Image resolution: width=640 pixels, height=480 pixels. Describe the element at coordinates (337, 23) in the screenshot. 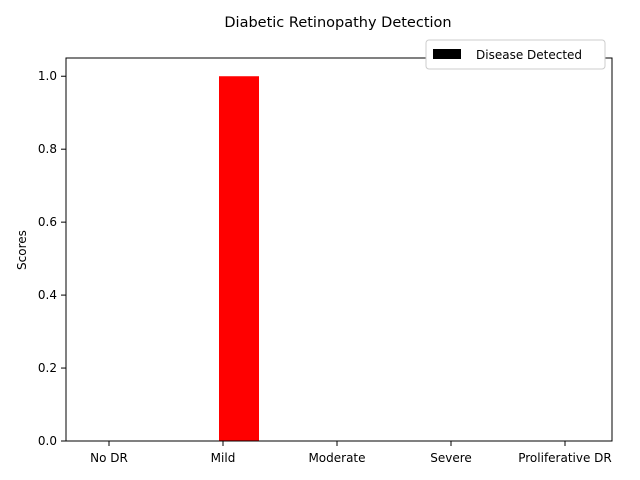

I see `chart-title: Diabetic Retinopathy Detection` at that location.